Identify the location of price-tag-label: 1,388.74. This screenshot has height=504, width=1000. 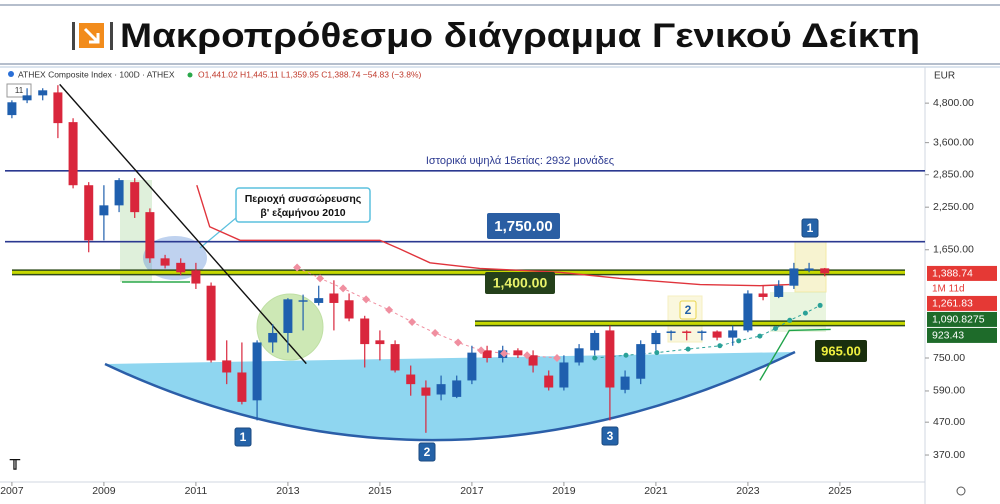
(952, 274).